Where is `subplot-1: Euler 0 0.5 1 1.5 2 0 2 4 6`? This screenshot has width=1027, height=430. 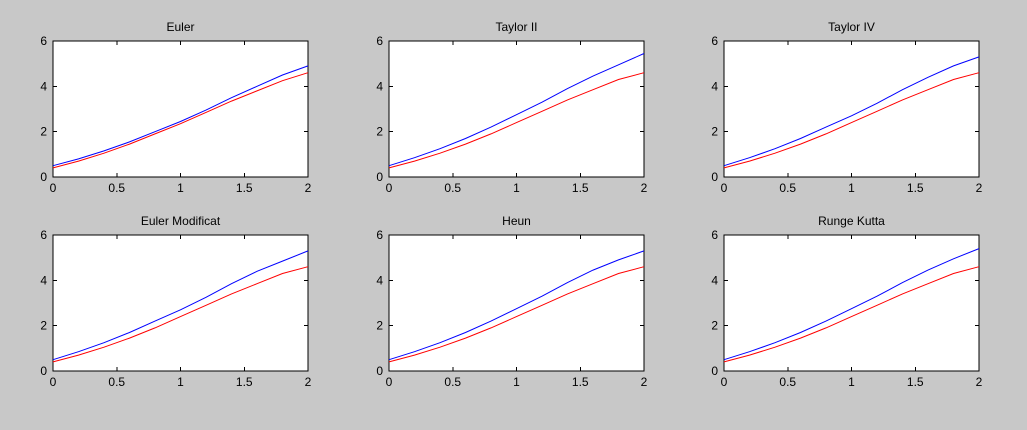
subplot-1: Euler 0 0.5 1 1.5 2 0 2 4 6 is located at coordinates (175, 107).